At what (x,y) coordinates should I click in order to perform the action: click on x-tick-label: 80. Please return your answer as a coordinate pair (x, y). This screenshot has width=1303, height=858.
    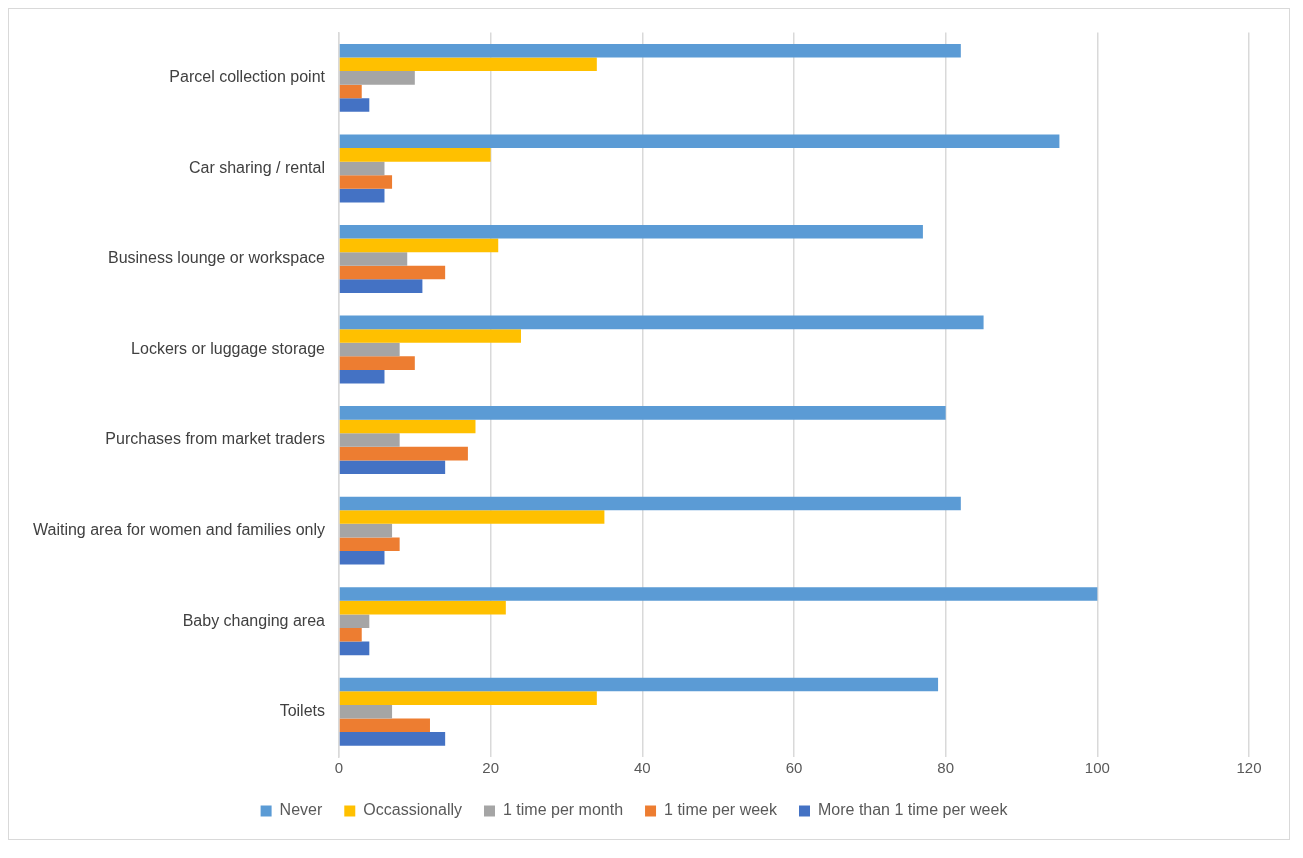
    Looking at the image, I should click on (946, 768).